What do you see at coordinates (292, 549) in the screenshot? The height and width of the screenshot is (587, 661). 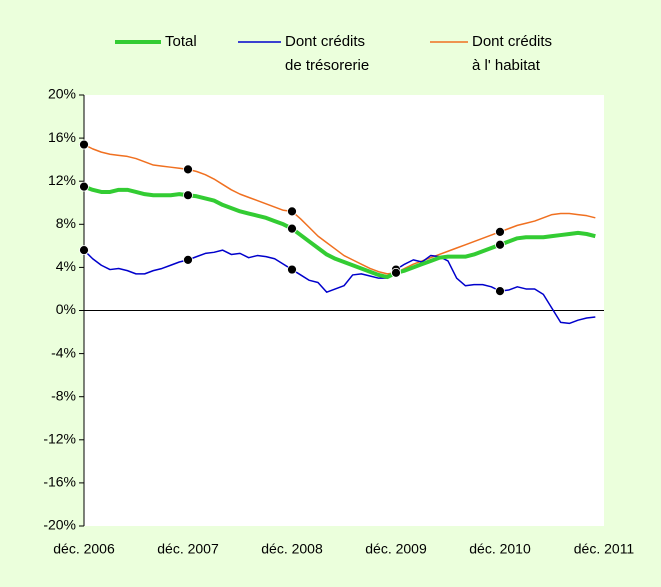 I see `x-tick-label: déc. 2008` at bounding box center [292, 549].